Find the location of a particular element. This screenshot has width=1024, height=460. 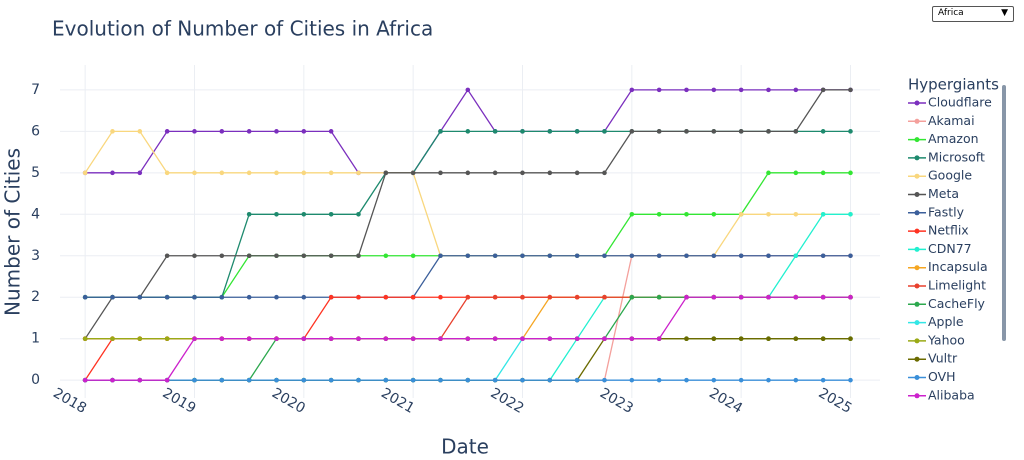

legend-label: Apple is located at coordinates (946, 321).